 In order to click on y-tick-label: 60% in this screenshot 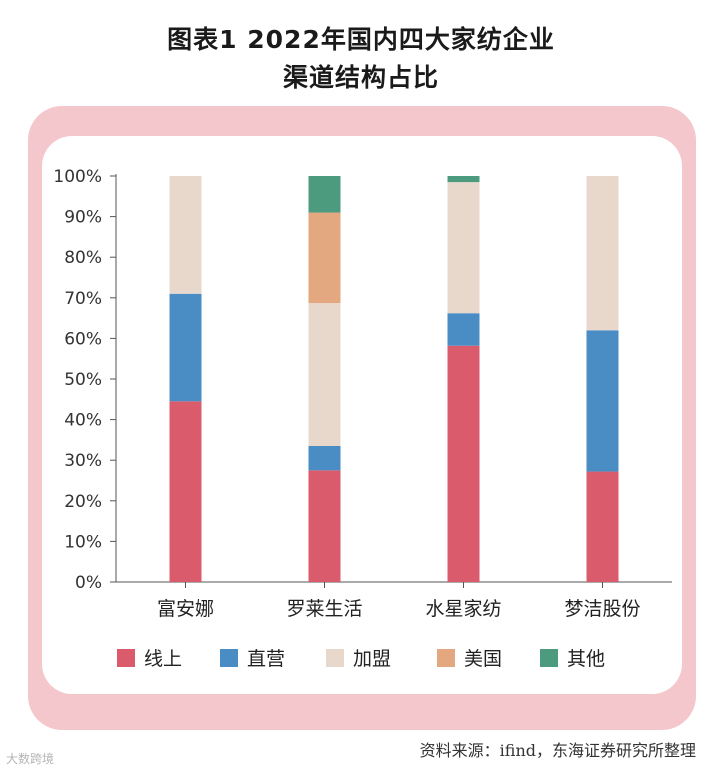, I will do `click(83, 339)`.